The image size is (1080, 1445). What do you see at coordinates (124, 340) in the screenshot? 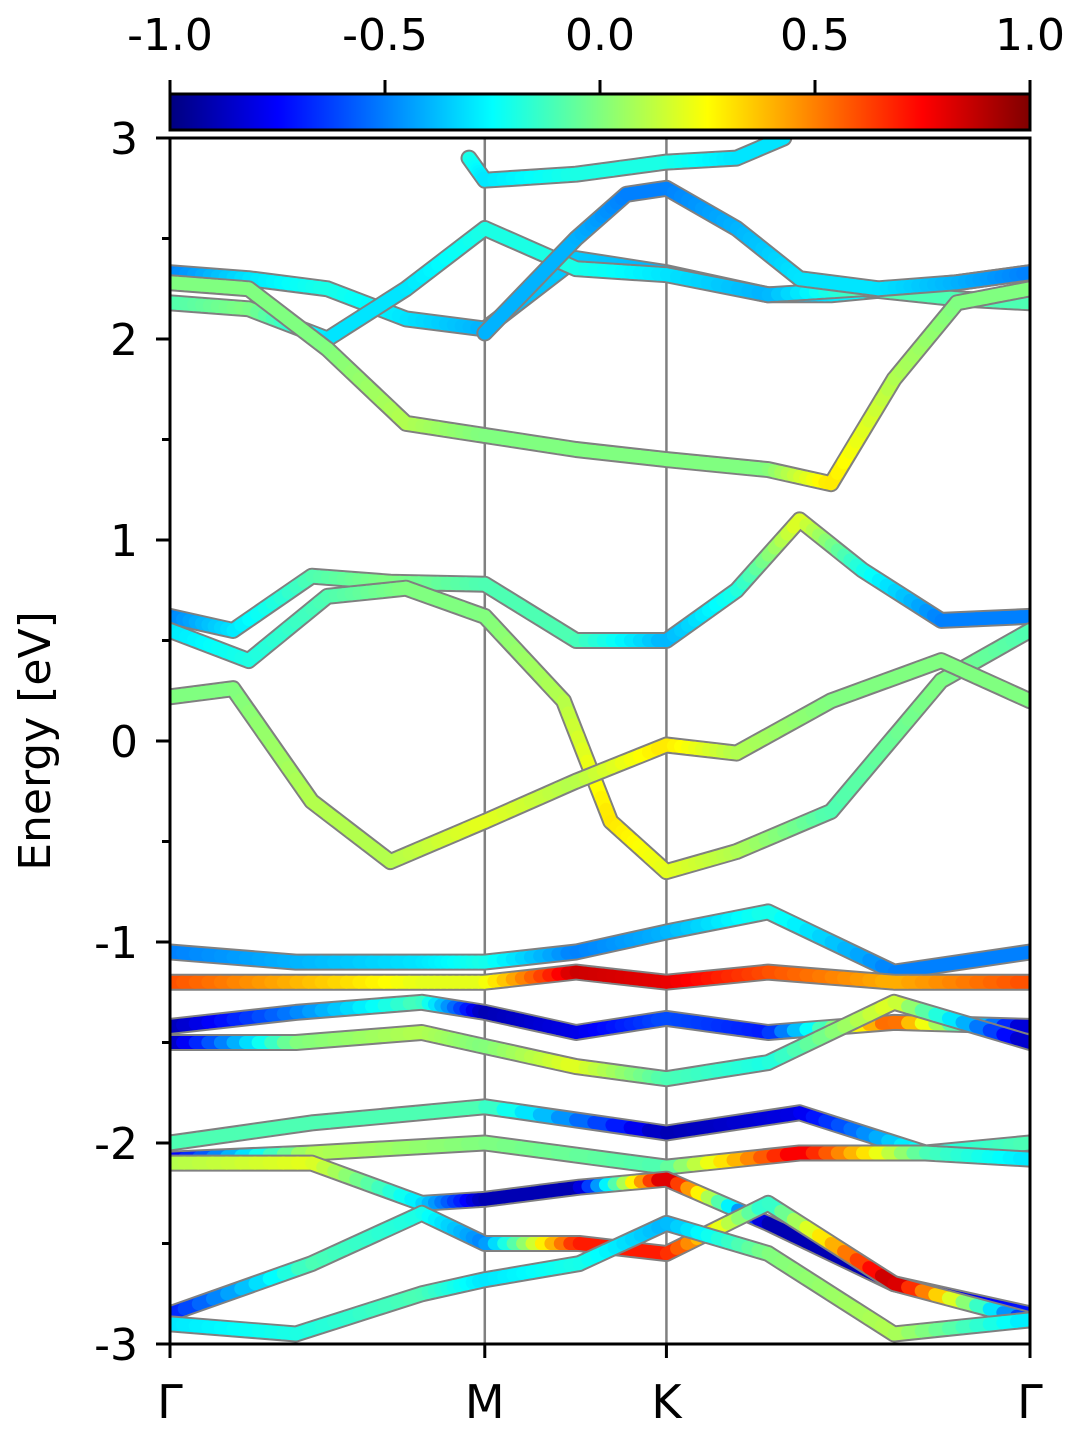
I see `y-tick-label: 2` at bounding box center [124, 340].